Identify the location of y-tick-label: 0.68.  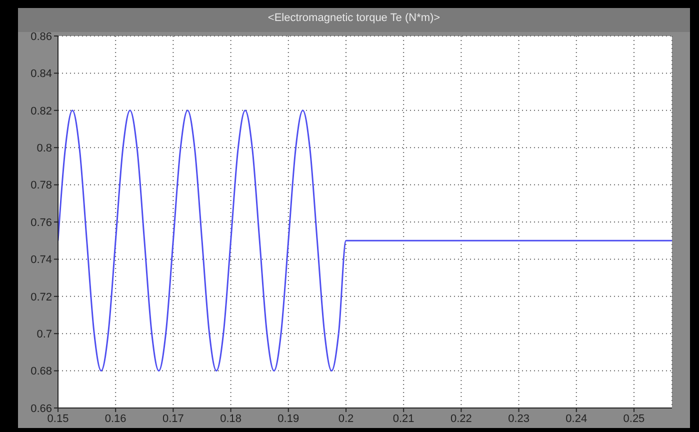
(41, 372).